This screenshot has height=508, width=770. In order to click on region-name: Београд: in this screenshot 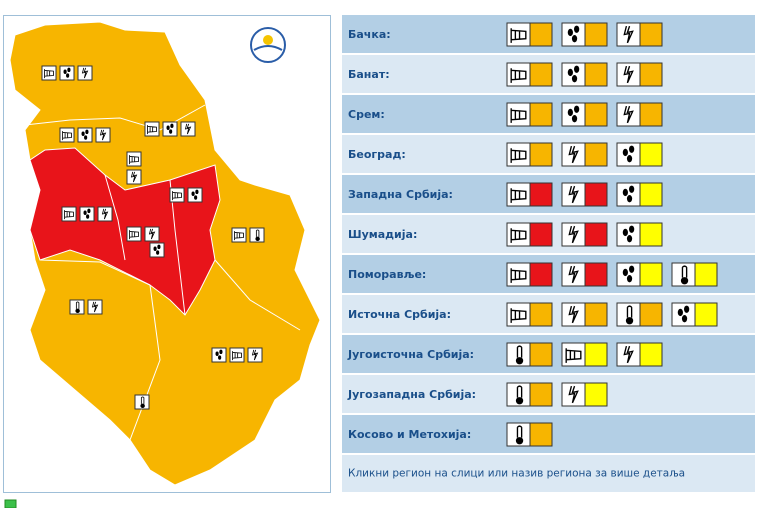, I will do `click(377, 154)`.